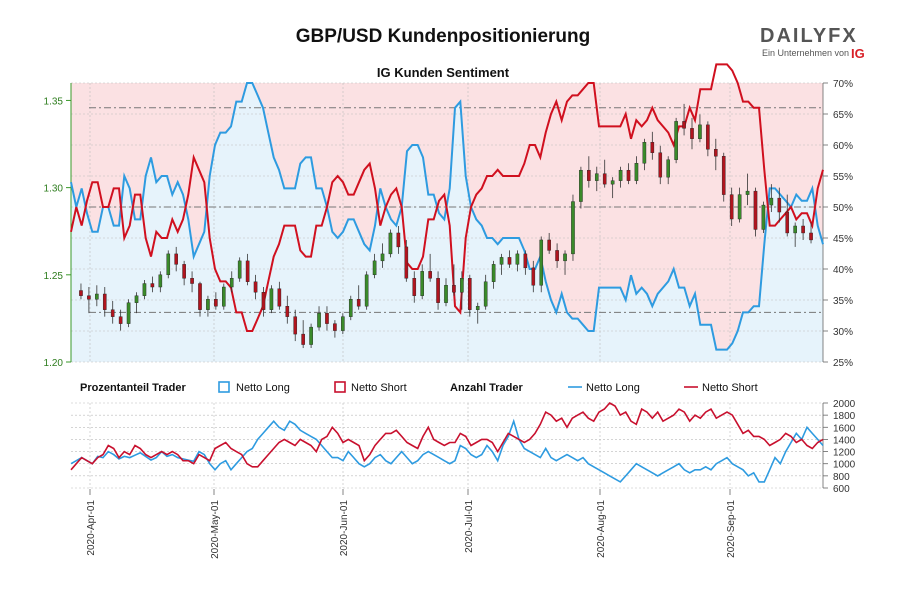  I want to click on logo-brand: DAILYFX, so click(809, 36).